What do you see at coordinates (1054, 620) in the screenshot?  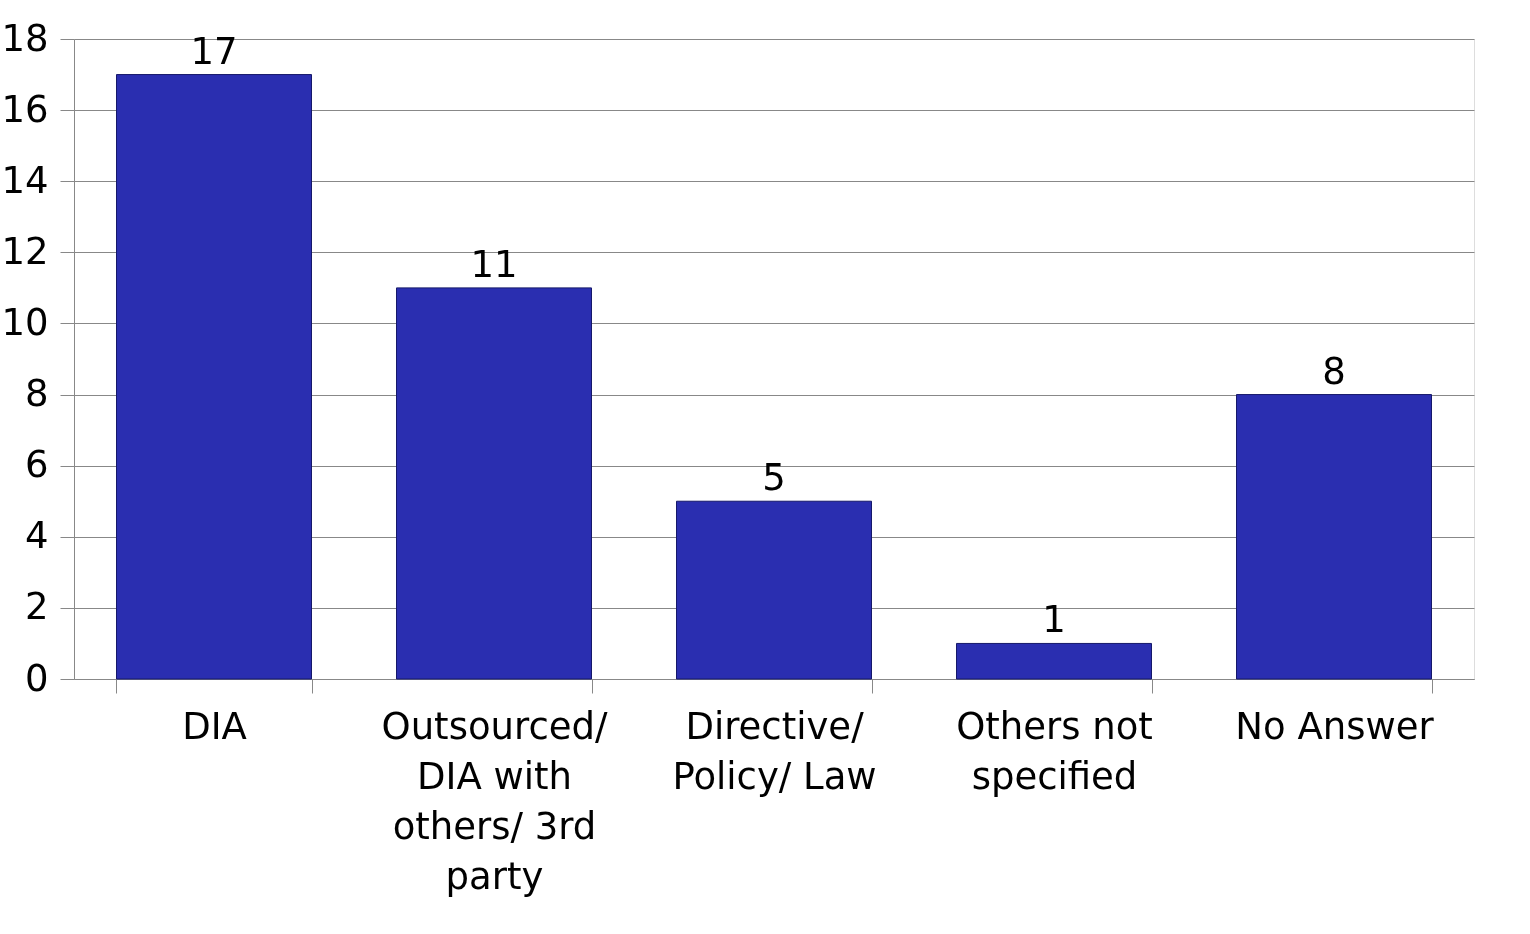 I see `data-label: 1` at bounding box center [1054, 620].